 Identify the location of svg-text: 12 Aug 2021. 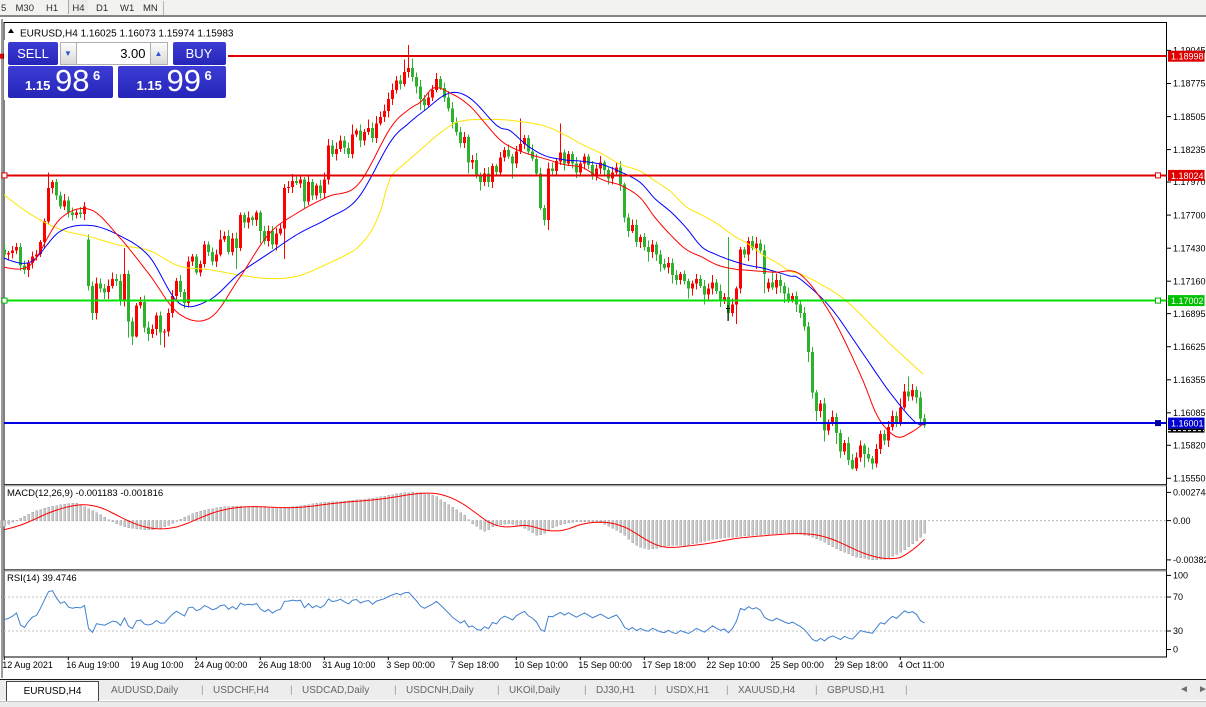
(27, 665).